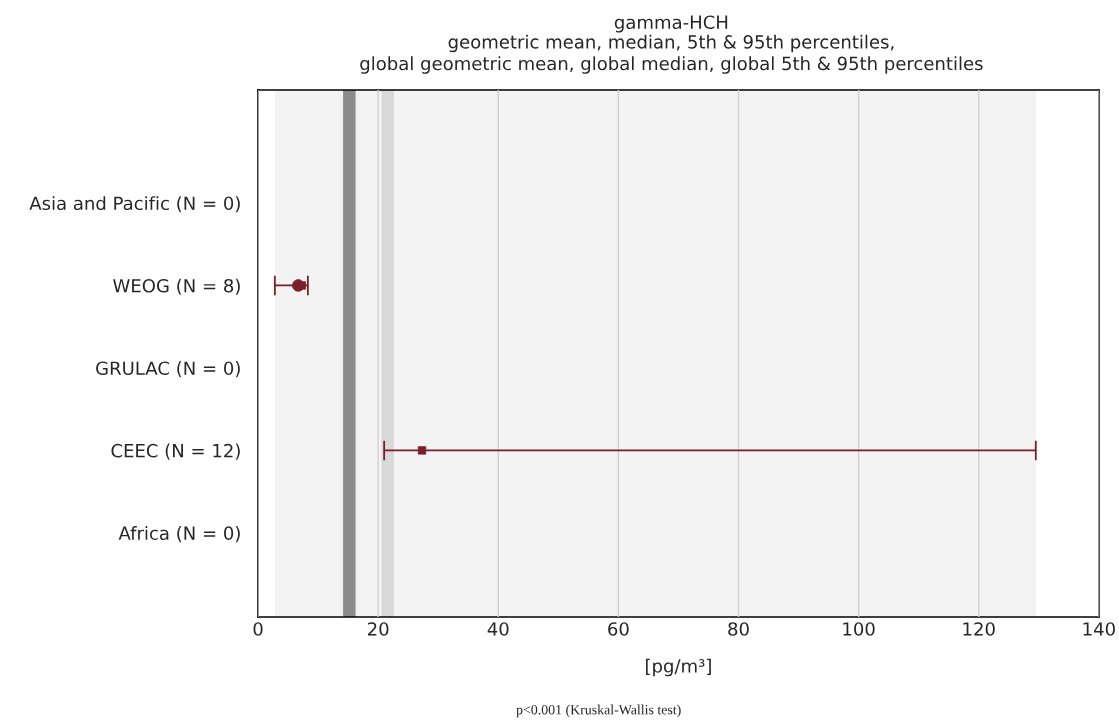 This screenshot has height=723, width=1119. What do you see at coordinates (678, 667) in the screenshot?
I see `x-axis-title: [pg/m³]` at bounding box center [678, 667].